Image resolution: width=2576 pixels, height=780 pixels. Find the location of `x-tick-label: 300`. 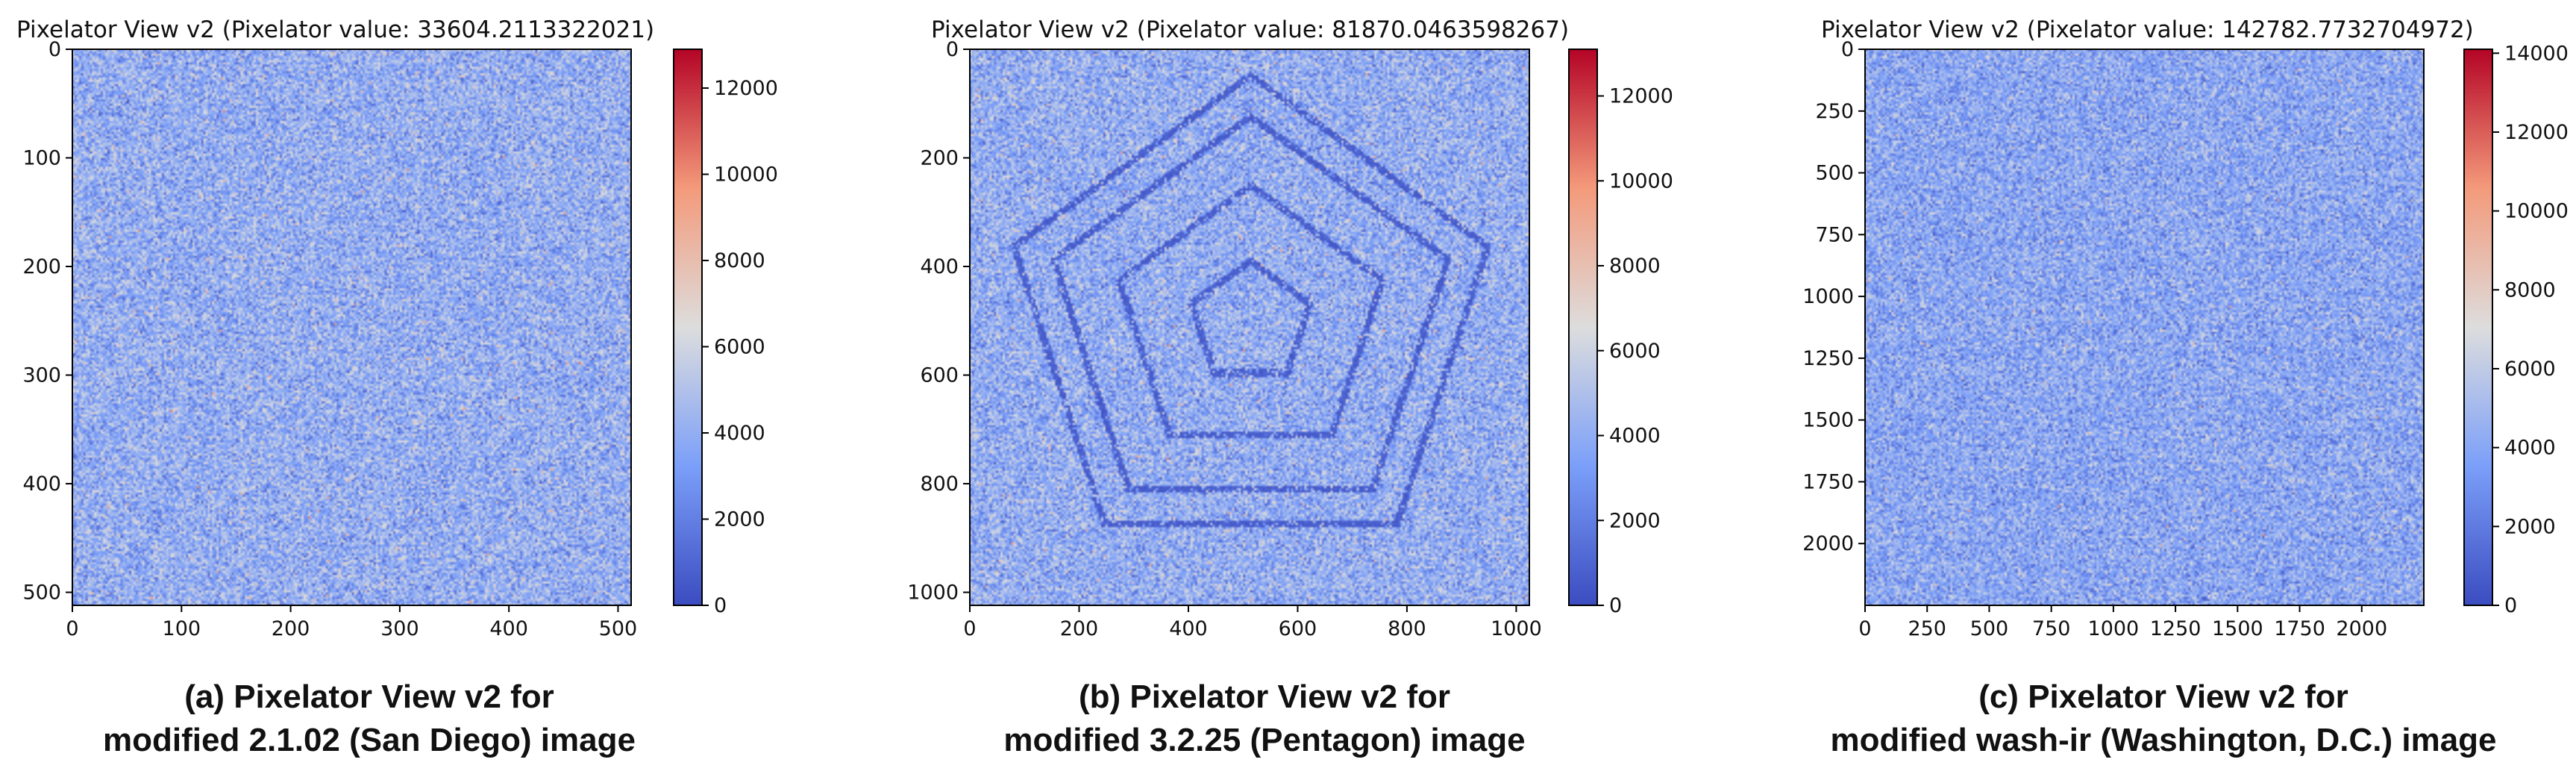

x-tick-label: 300 is located at coordinates (399, 628).